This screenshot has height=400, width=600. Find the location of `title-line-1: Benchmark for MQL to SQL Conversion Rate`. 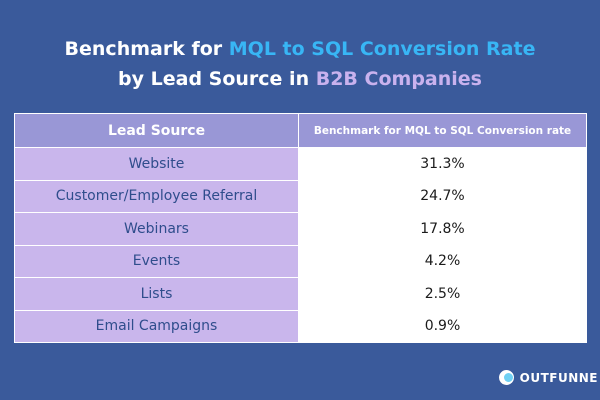

title-line-1: Benchmark for MQL to SQL Conversion Rate is located at coordinates (300, 49).